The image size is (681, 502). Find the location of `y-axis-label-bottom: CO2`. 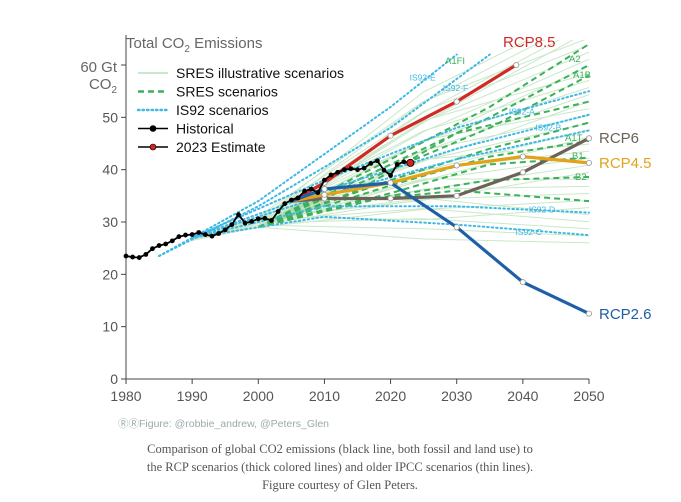

y-axis-label-bottom: CO2 is located at coordinates (103, 86).